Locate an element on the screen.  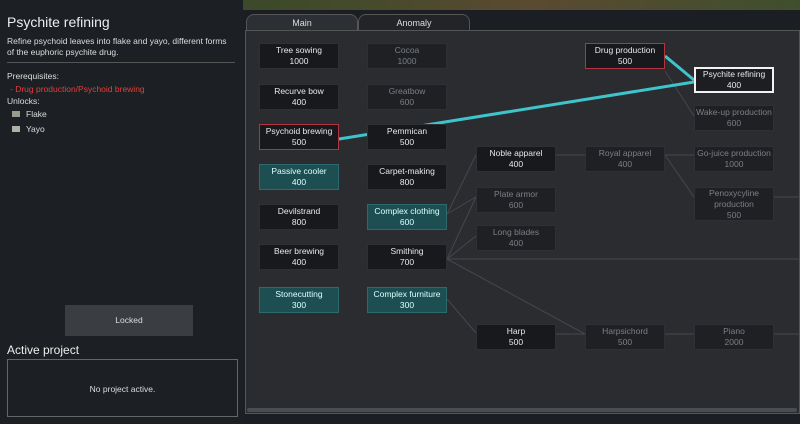
research-node: Plate armor 600 is located at coordinates (516, 200).